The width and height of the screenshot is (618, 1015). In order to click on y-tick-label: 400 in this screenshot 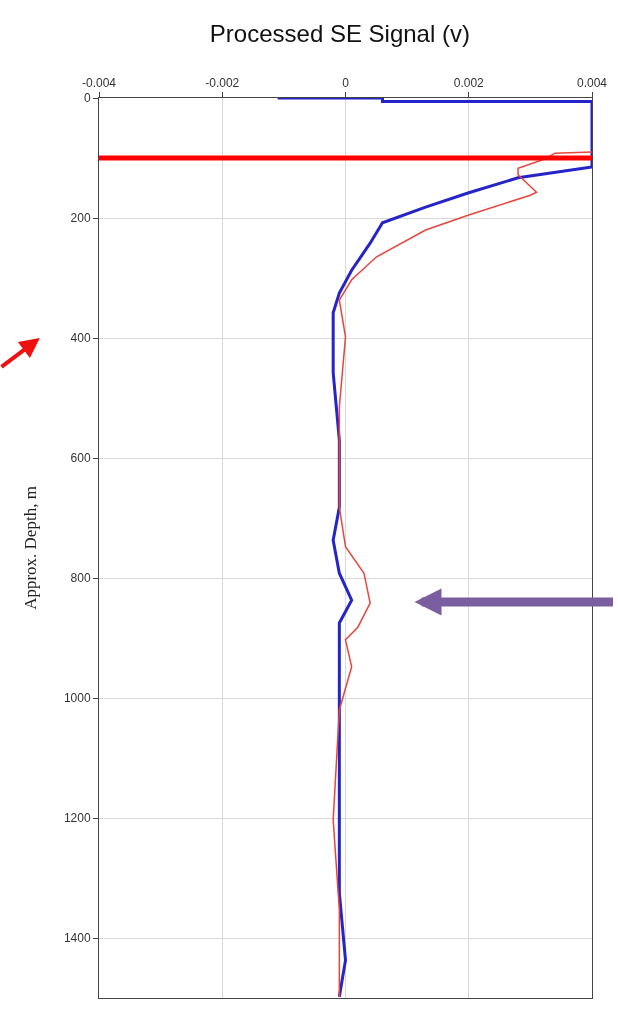, I will do `click(80, 338)`.